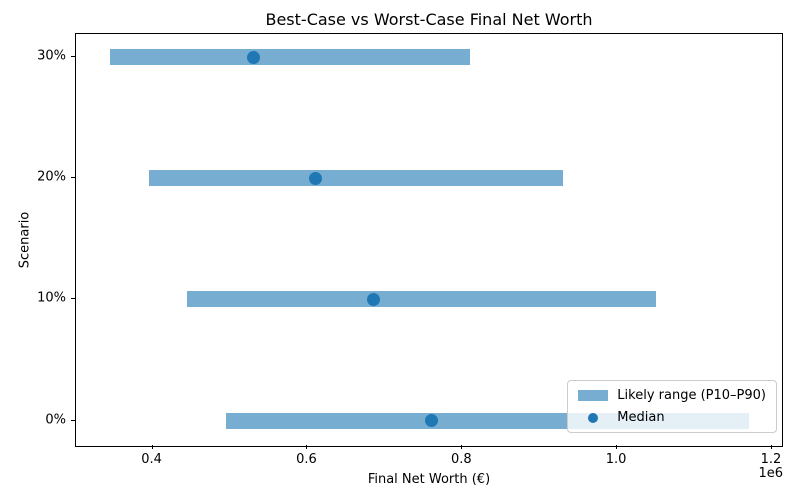  Describe the element at coordinates (355, 178) in the screenshot. I see `range-bar-20%` at that location.